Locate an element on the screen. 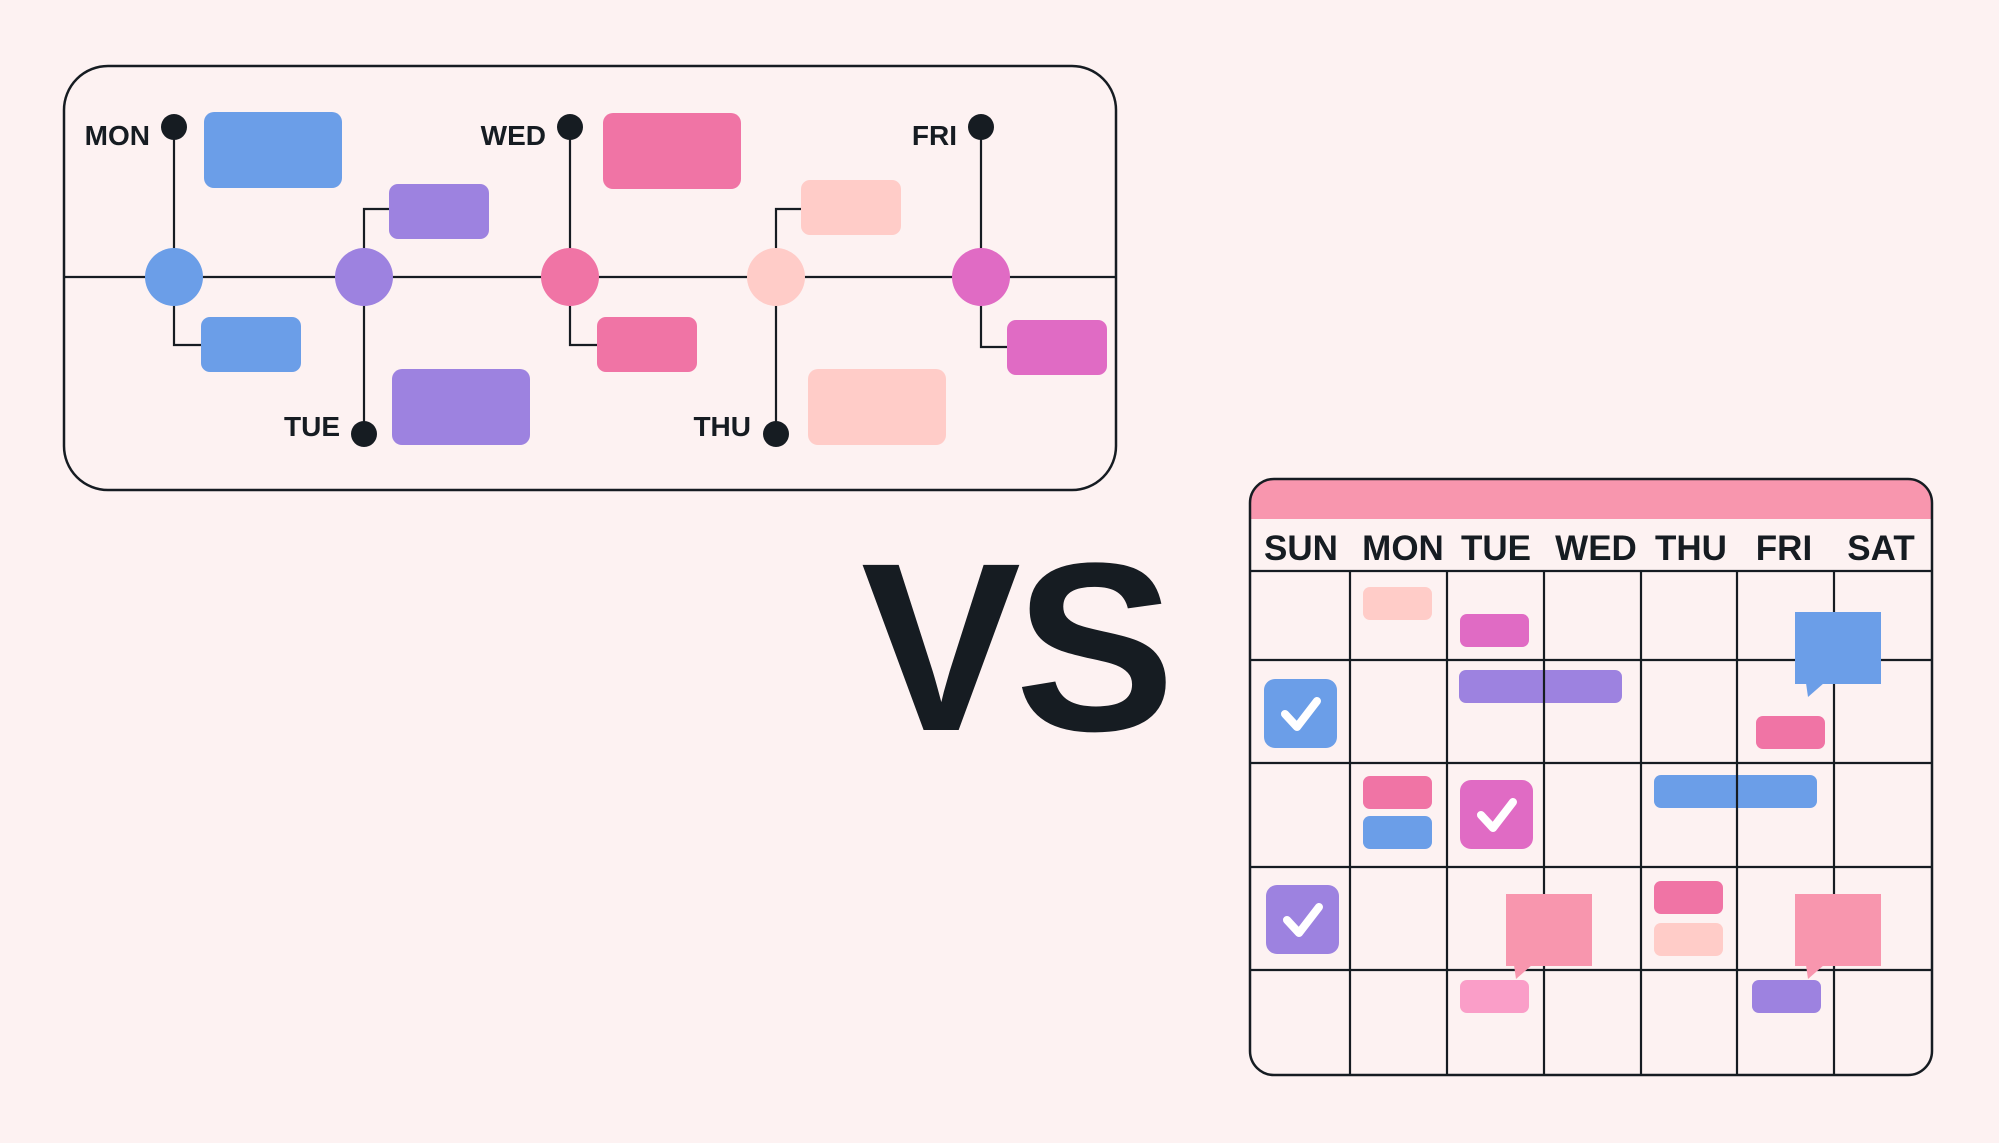  timeline-day-fri: FRI is located at coordinates (1009, 244).